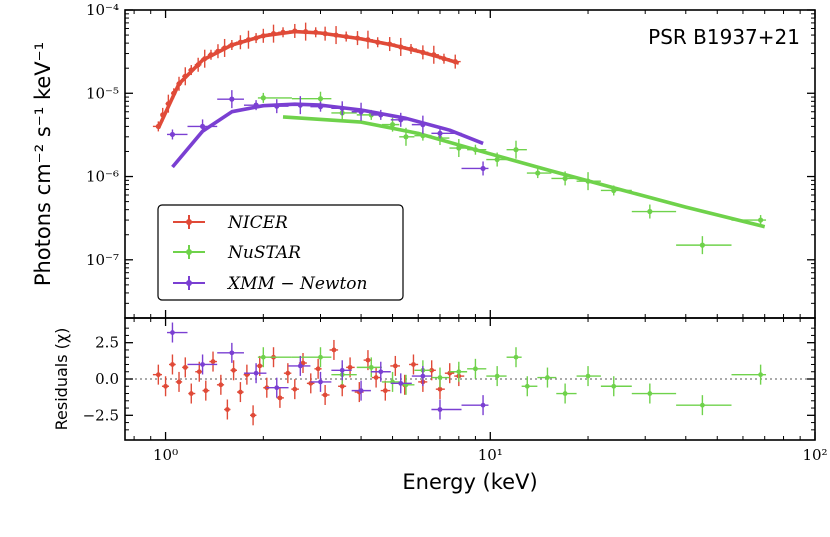  I want to click on nustar-model-line, so click(524, 172).